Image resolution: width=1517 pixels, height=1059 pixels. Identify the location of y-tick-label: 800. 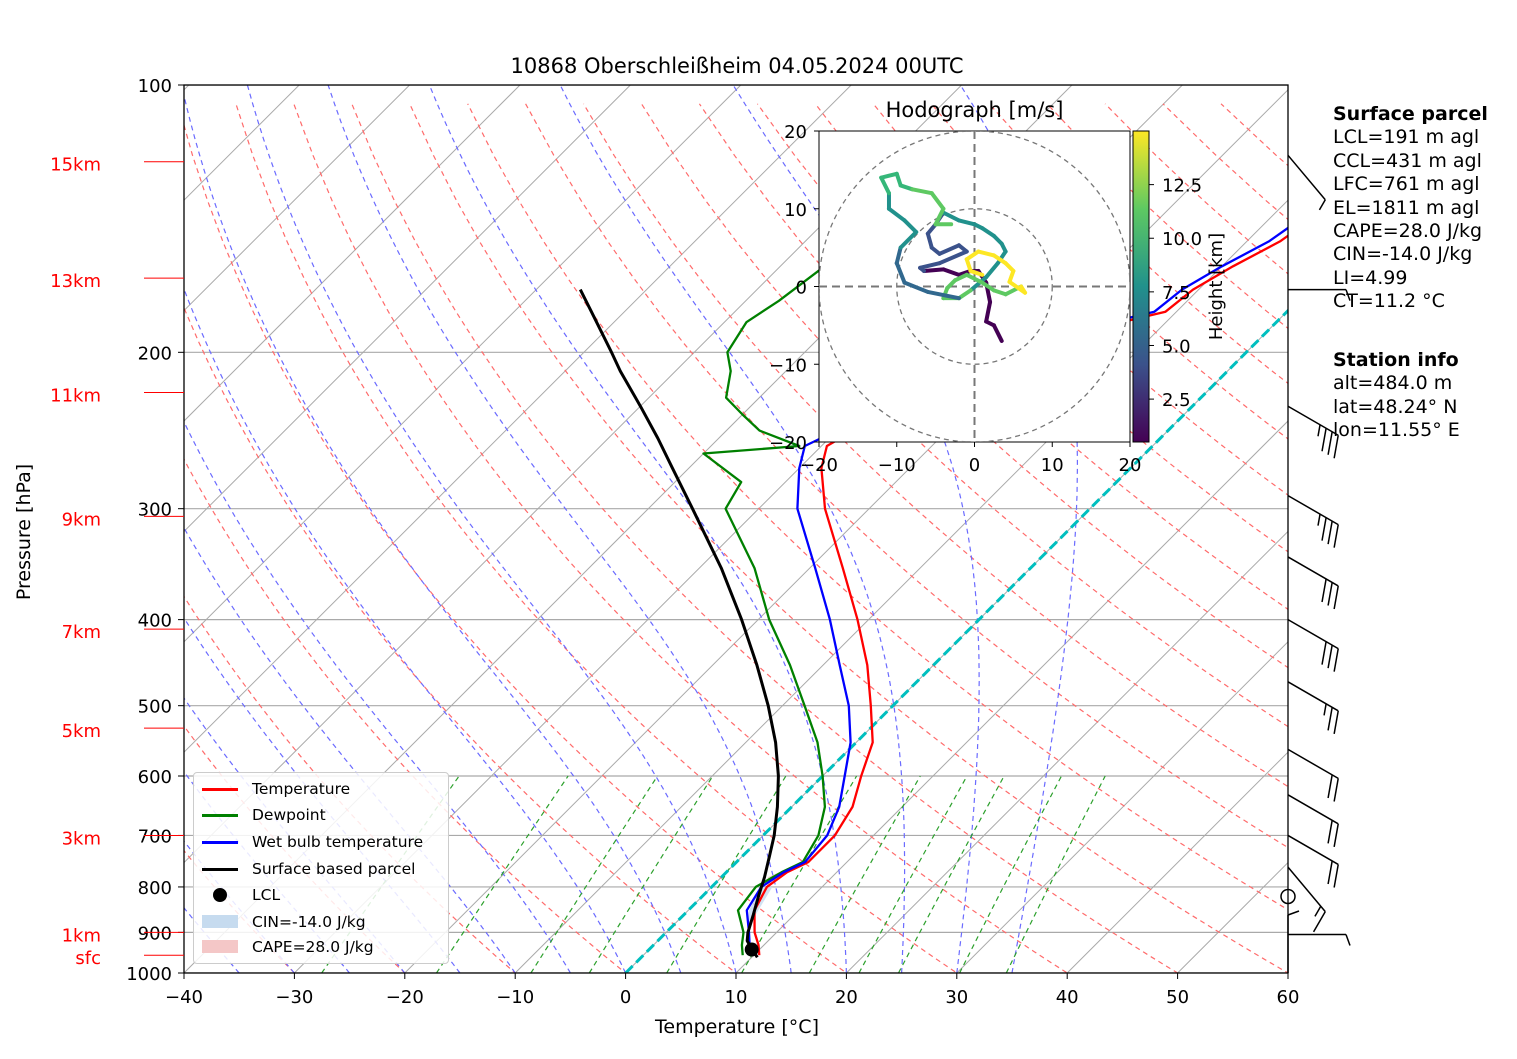
(155, 888).